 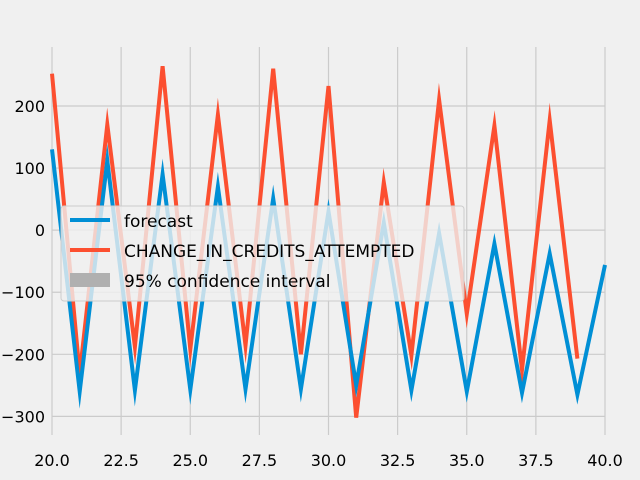 What do you see at coordinates (190, 460) in the screenshot?
I see `x-tick-label: 25.0` at bounding box center [190, 460].